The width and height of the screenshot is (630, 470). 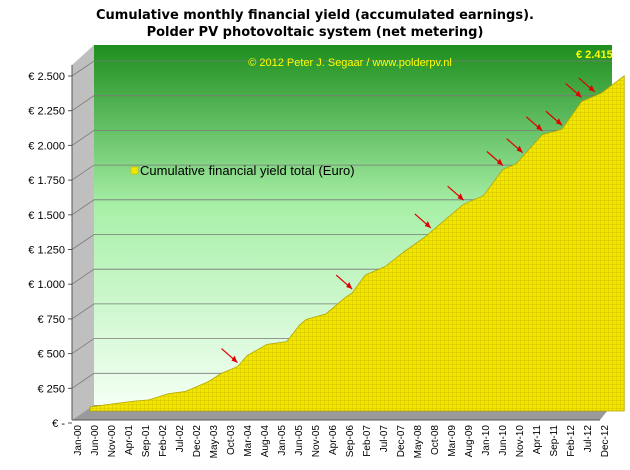 What do you see at coordinates (571, 441) in the screenshot?
I see `x-tick-label: Feb-12` at bounding box center [571, 441].